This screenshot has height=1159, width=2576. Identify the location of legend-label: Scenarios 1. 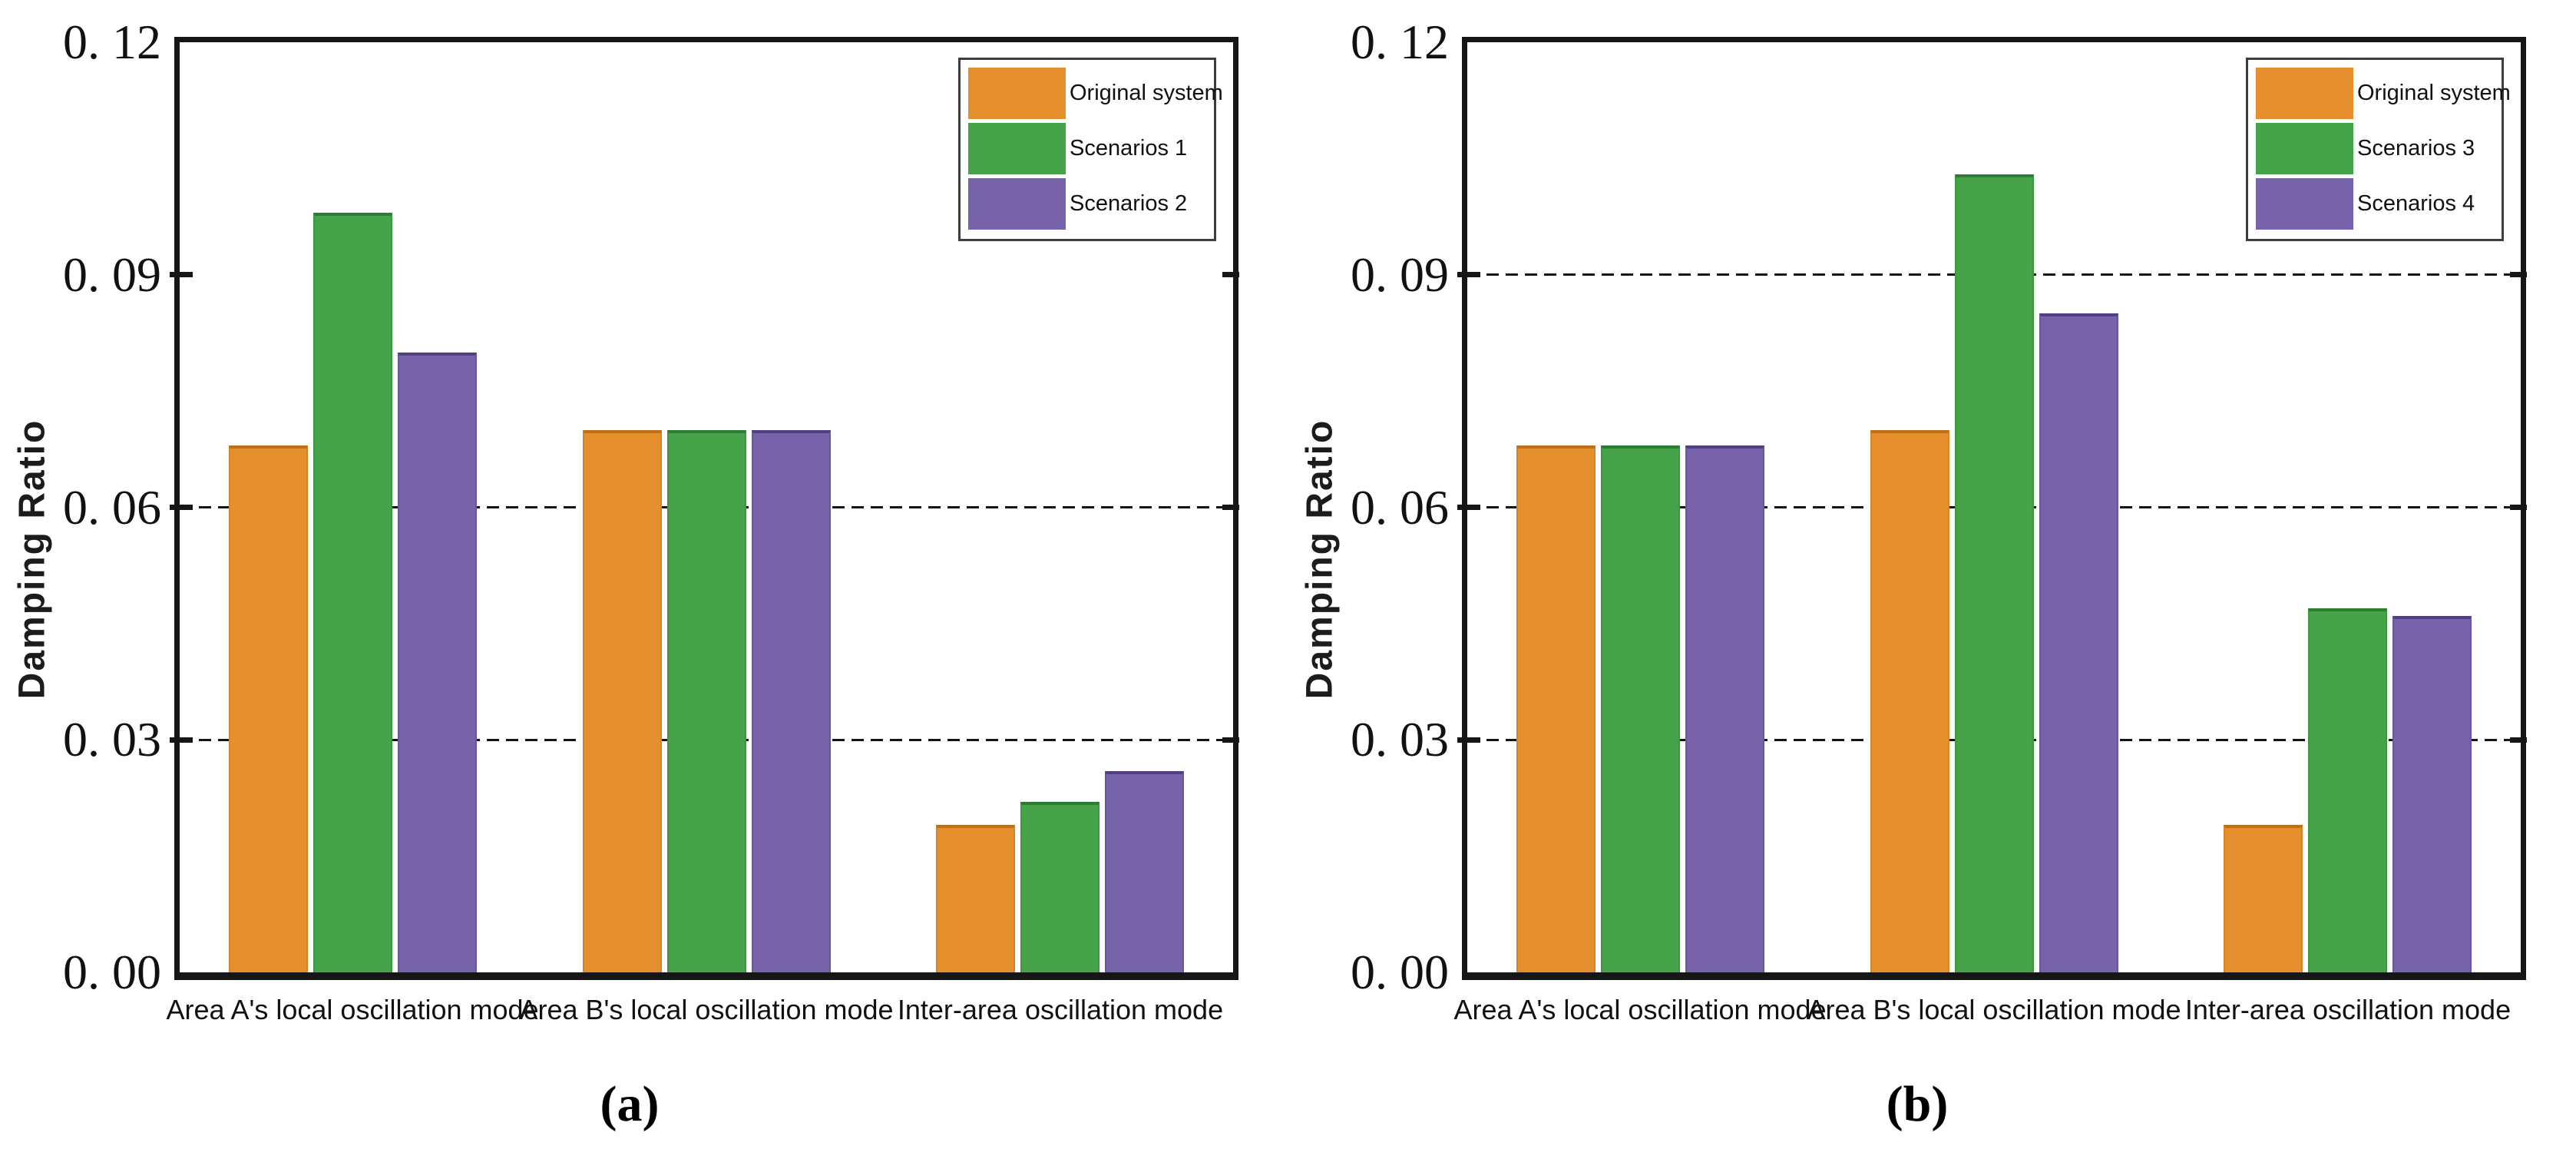
(1129, 149).